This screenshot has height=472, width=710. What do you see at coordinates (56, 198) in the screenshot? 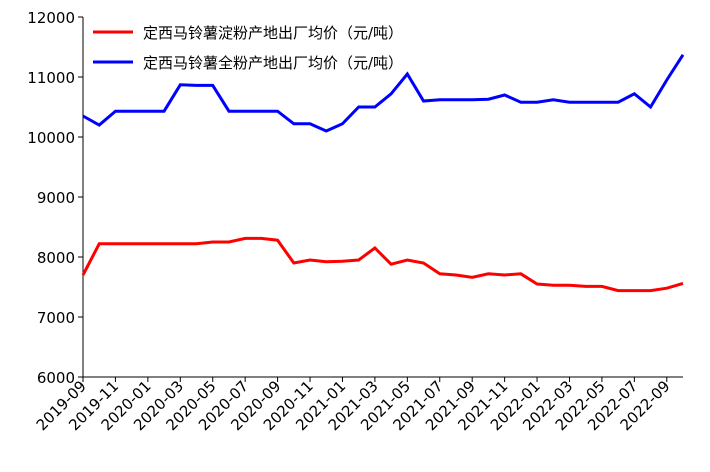
I see `y-tick-label: 9000` at bounding box center [56, 198].